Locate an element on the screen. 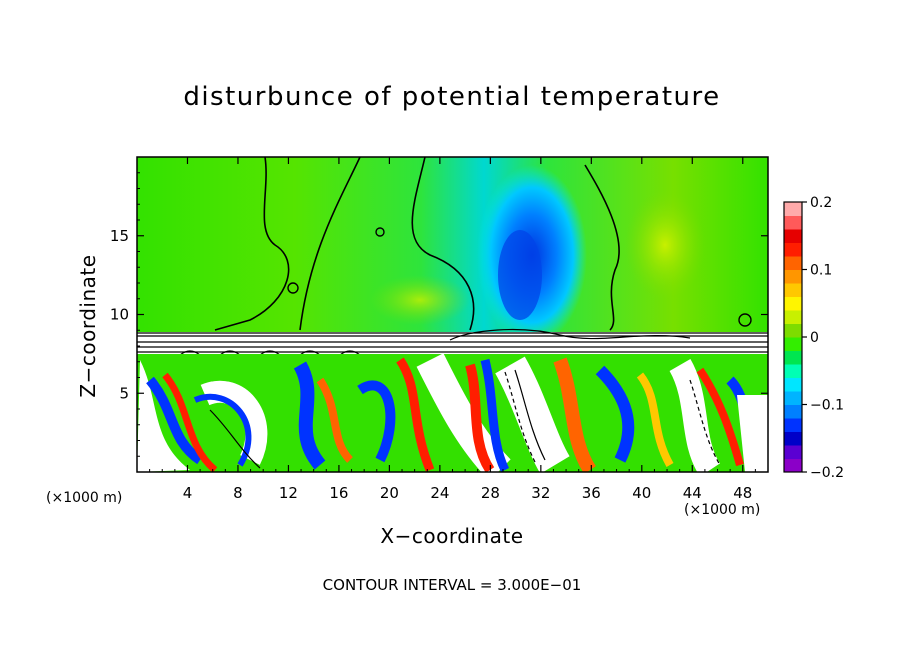 This screenshot has width=904, height=654. y-tick-label: 15 is located at coordinates (119, 236).